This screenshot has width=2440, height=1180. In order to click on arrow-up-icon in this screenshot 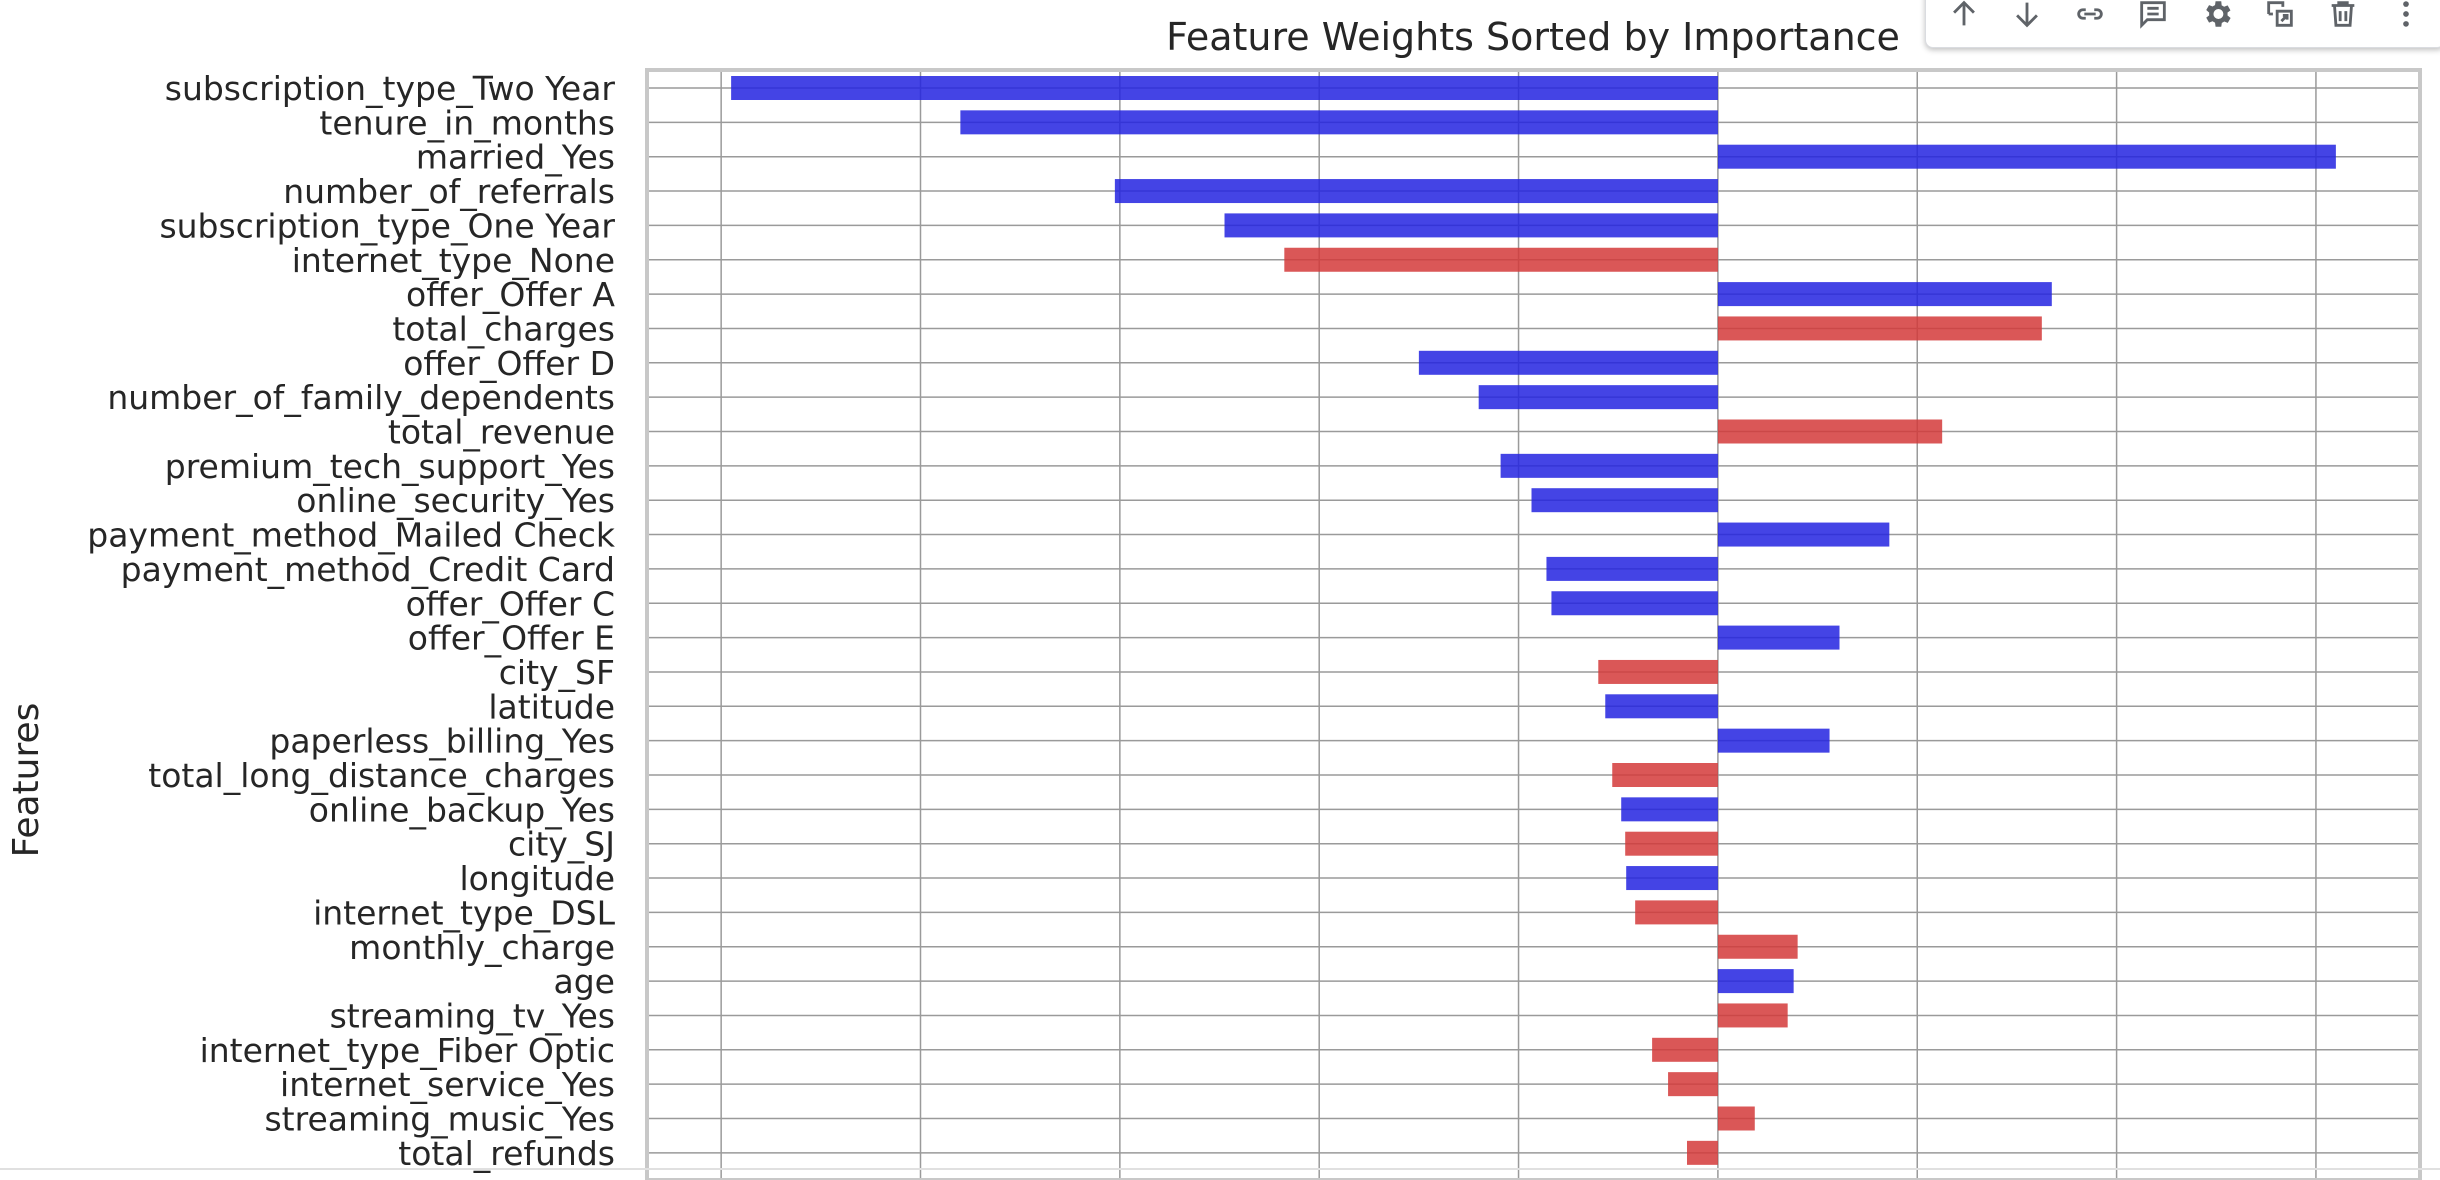, I will do `click(1964, 19)`.